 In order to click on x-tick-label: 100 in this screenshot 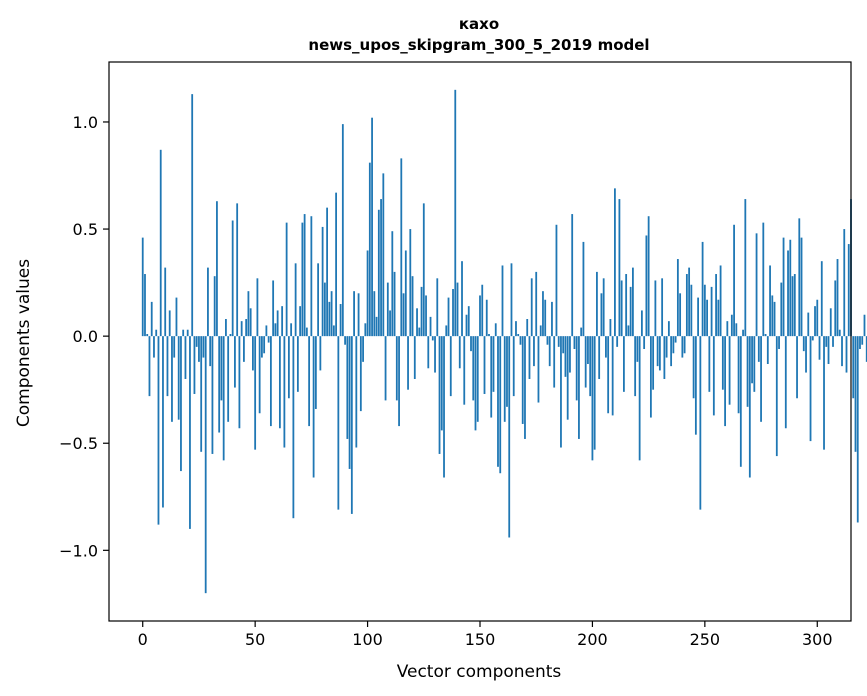, I will do `click(367, 639)`.